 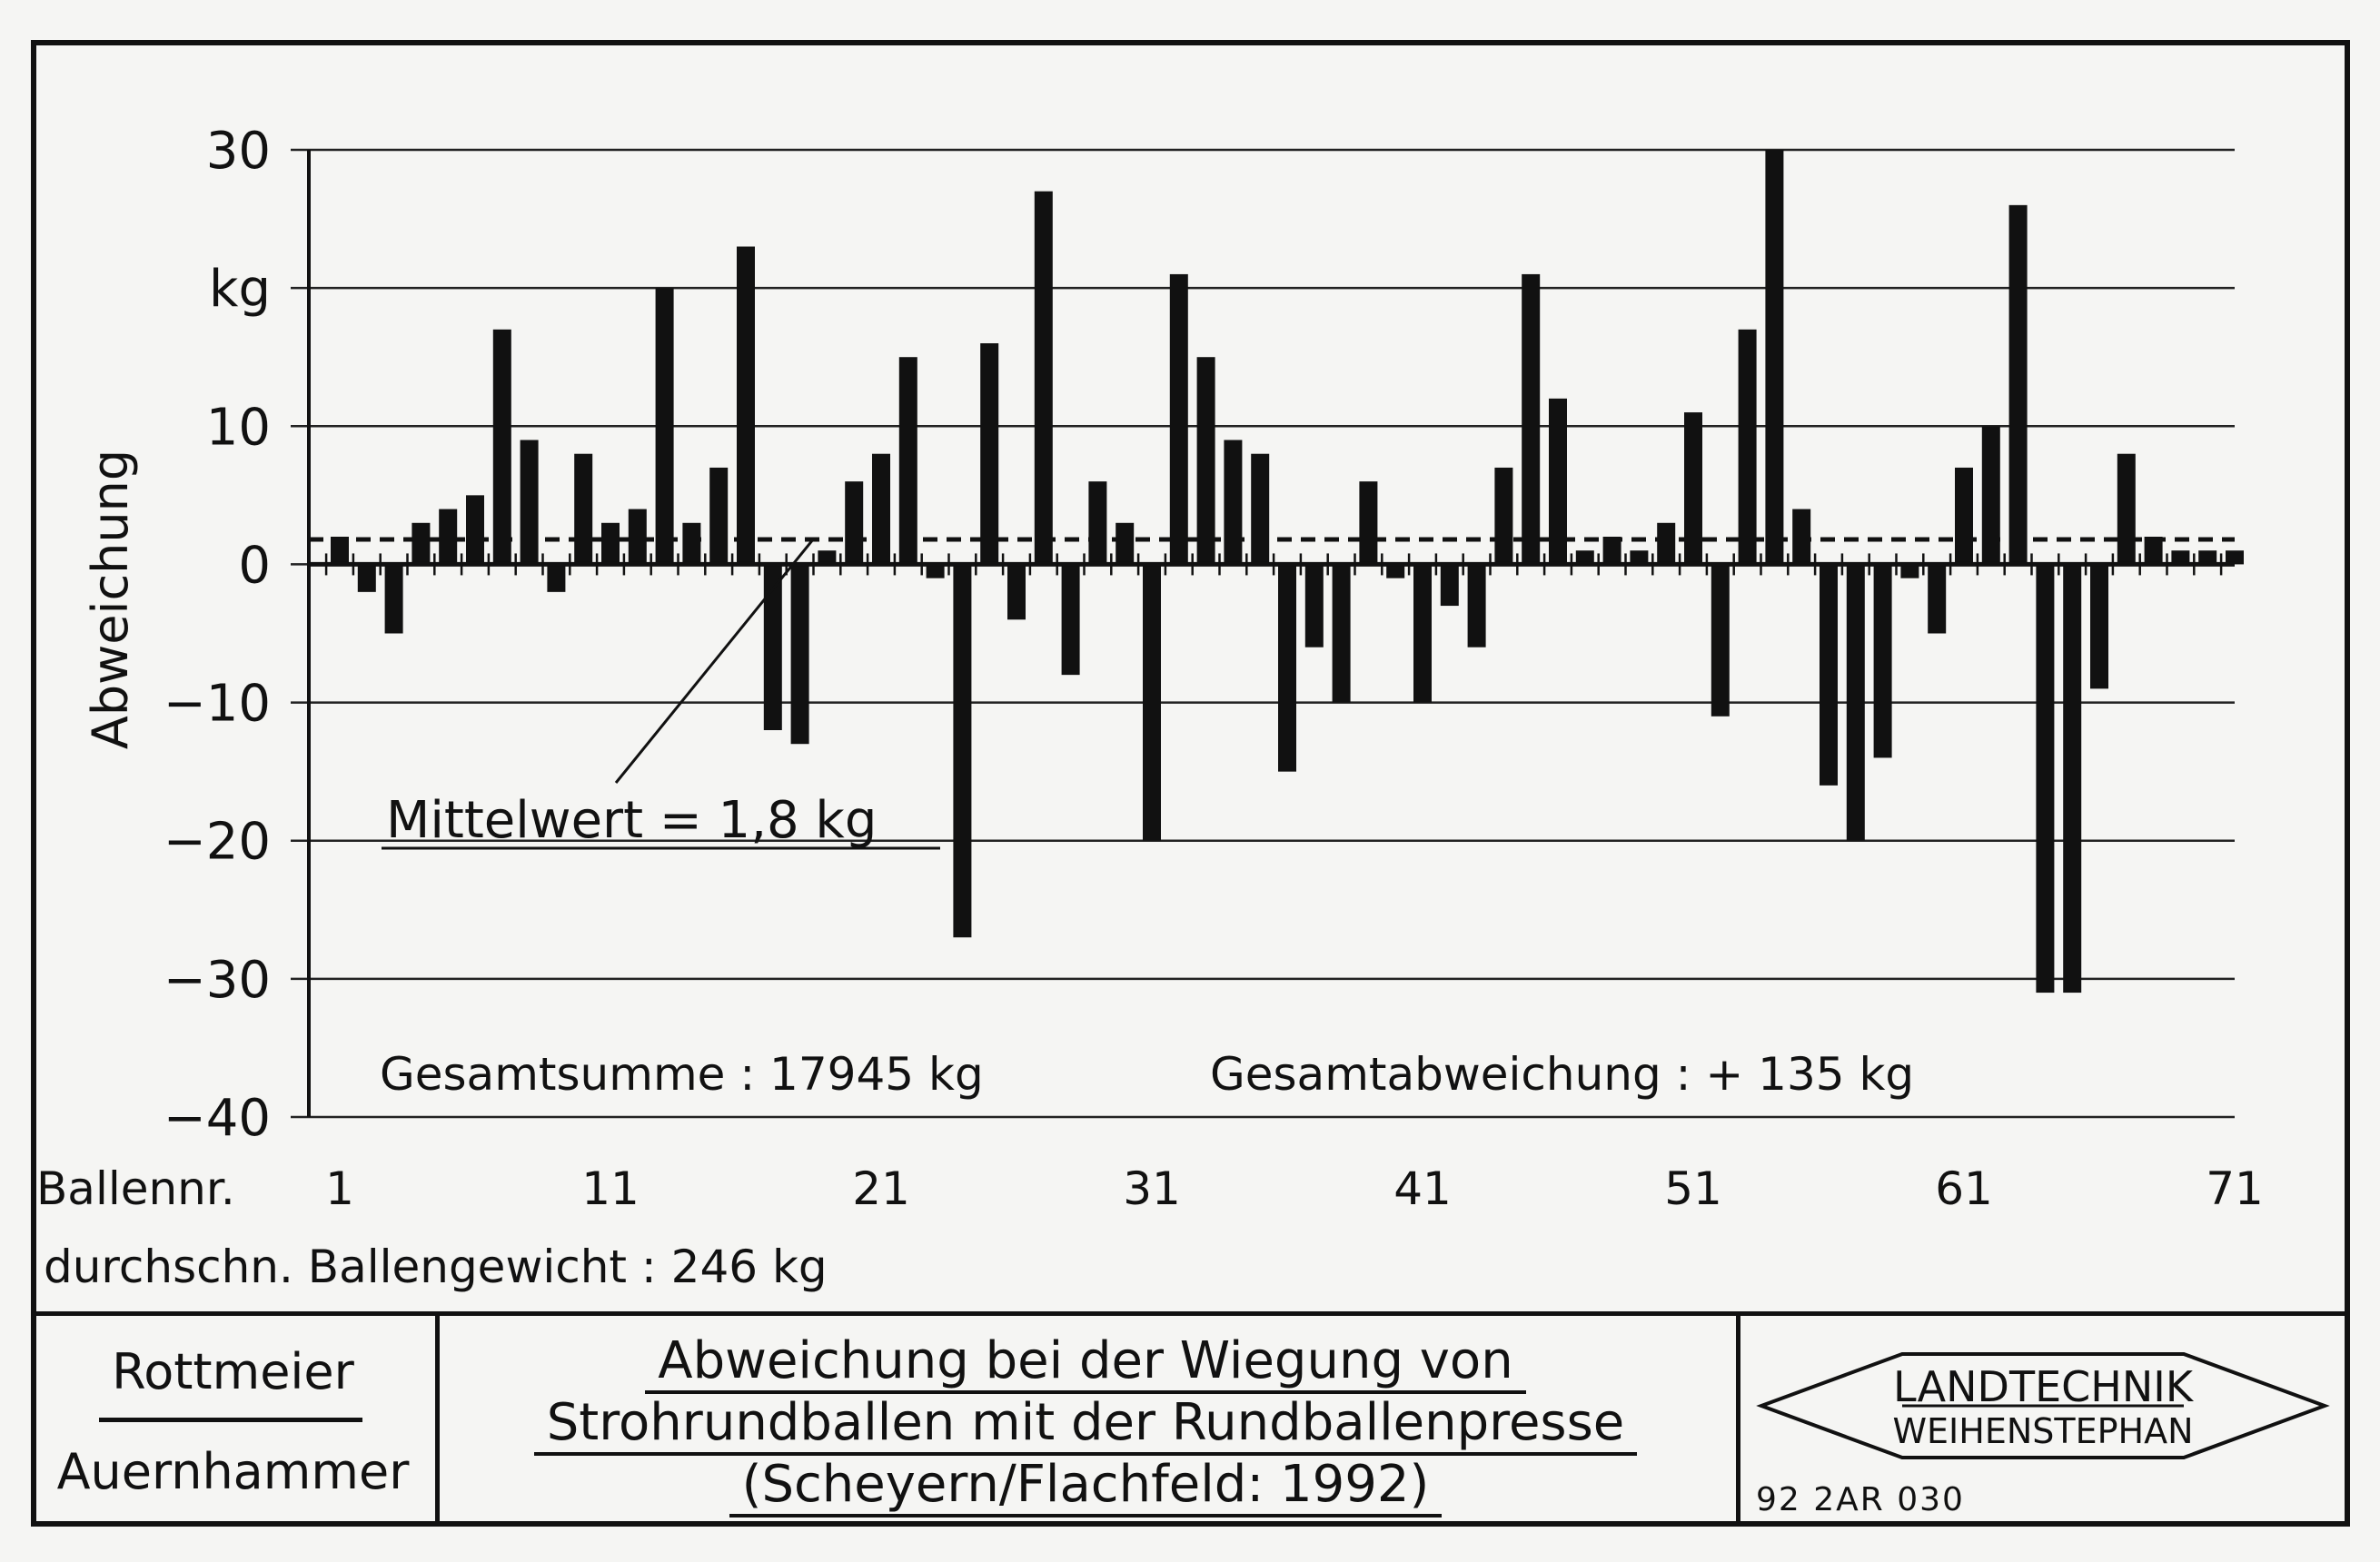 What do you see at coordinates (233, 1371) in the screenshot?
I see `author-name: Rottmeier` at bounding box center [233, 1371].